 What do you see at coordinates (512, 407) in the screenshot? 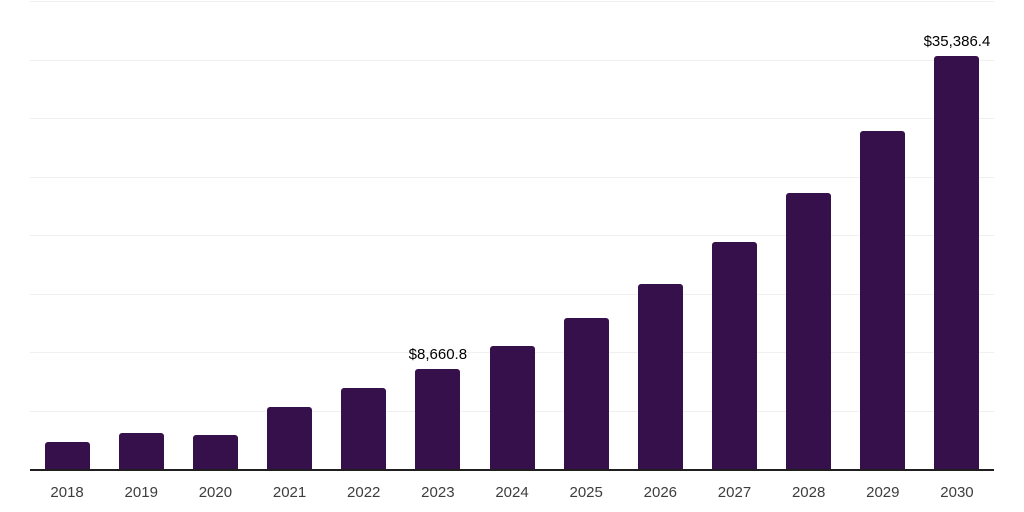
I see `bar-2024` at bounding box center [512, 407].